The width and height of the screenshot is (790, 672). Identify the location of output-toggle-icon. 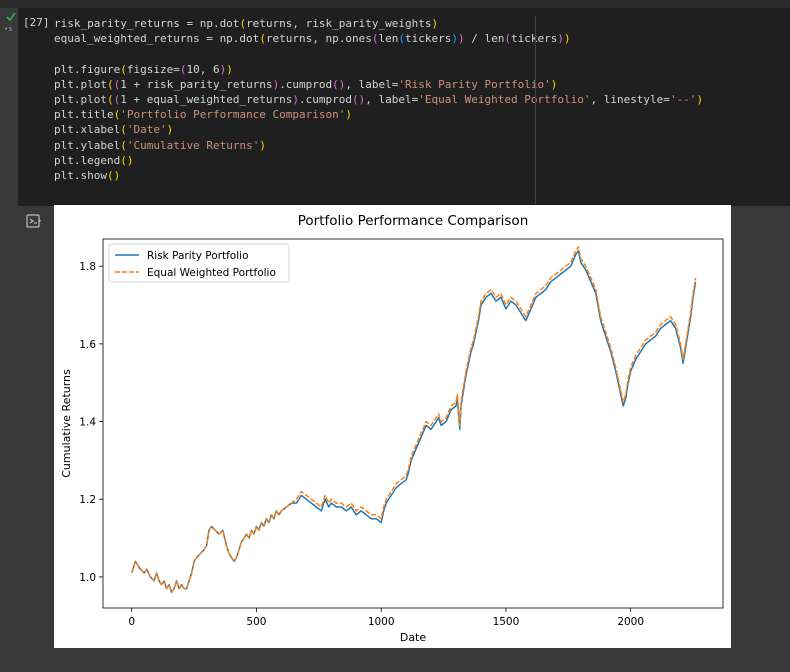
(34, 221).